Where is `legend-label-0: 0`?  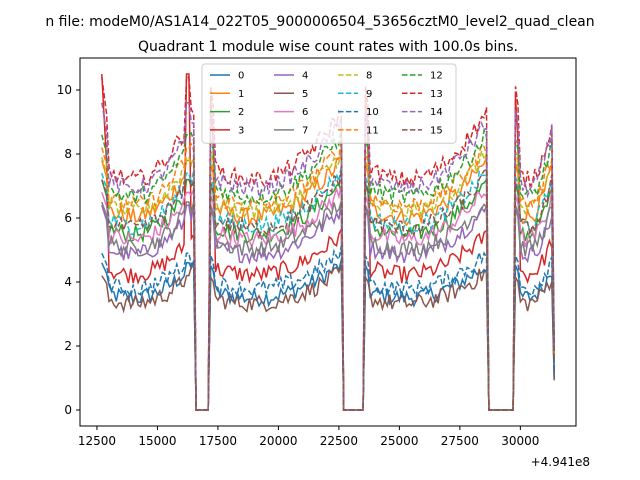 legend-label-0: 0 is located at coordinates (241, 76).